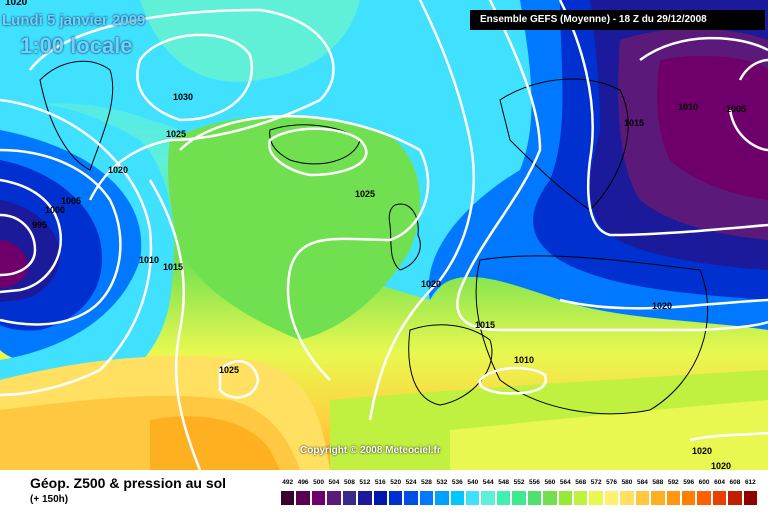 The image size is (768, 512). Describe the element at coordinates (39, 225) in the screenshot. I see `isobar-label: 995` at that location.